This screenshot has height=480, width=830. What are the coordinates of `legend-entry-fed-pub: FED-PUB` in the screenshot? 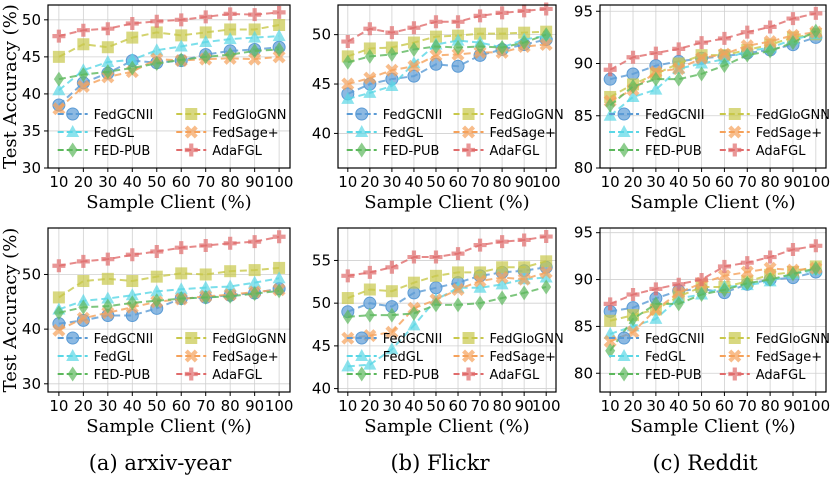 It's located at (655, 374).